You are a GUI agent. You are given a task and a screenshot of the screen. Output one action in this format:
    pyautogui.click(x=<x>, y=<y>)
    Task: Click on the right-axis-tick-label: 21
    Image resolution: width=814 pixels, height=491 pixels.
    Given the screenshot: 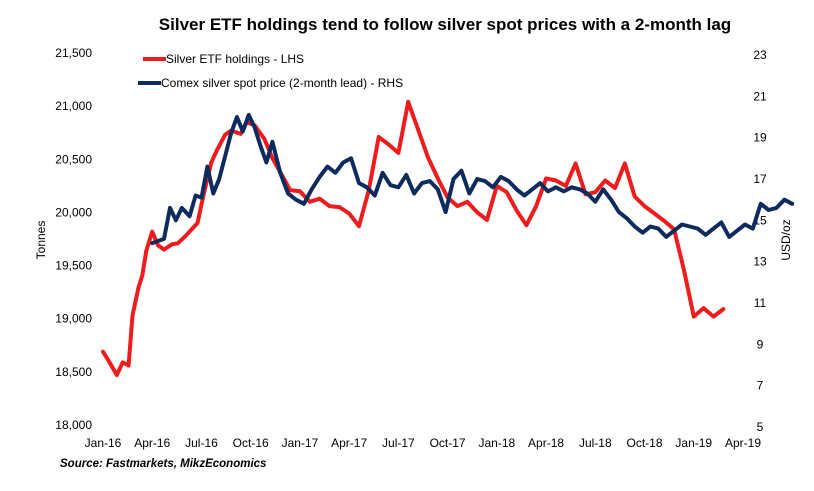 What is the action you would take?
    pyautogui.click(x=760, y=96)
    